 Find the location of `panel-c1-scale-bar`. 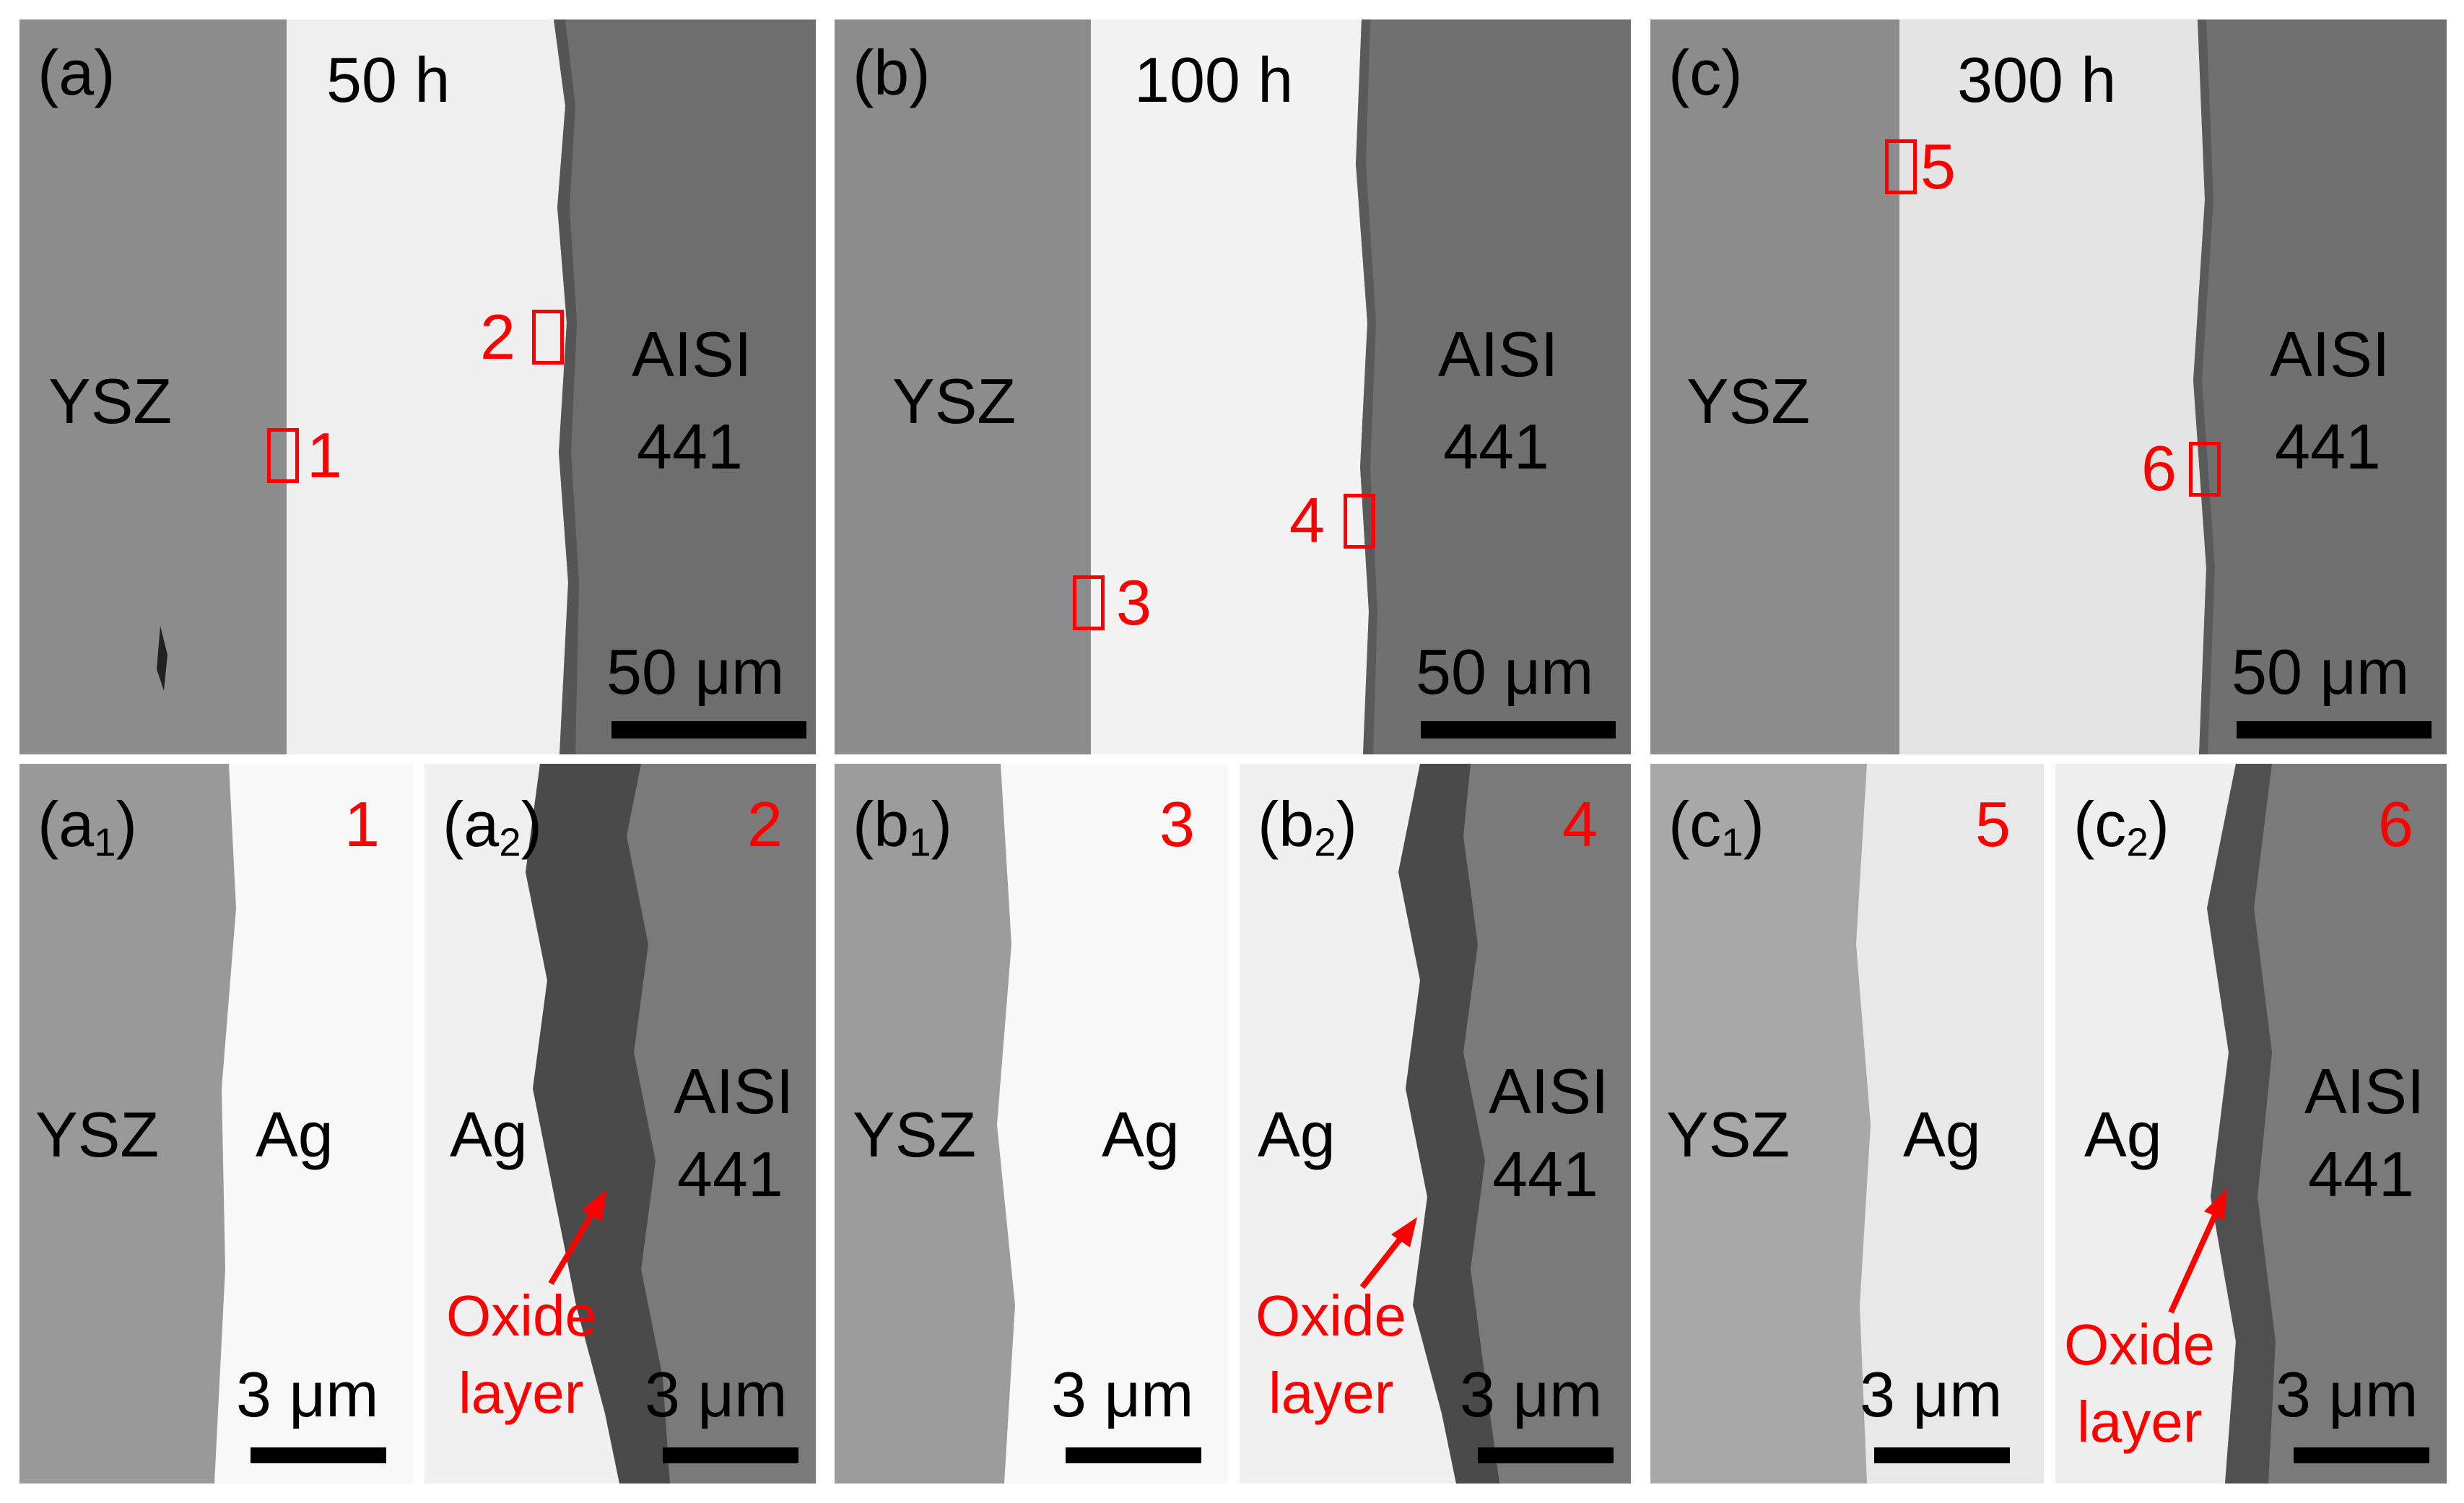

panel-c1-scale-bar is located at coordinates (1942, 1455).